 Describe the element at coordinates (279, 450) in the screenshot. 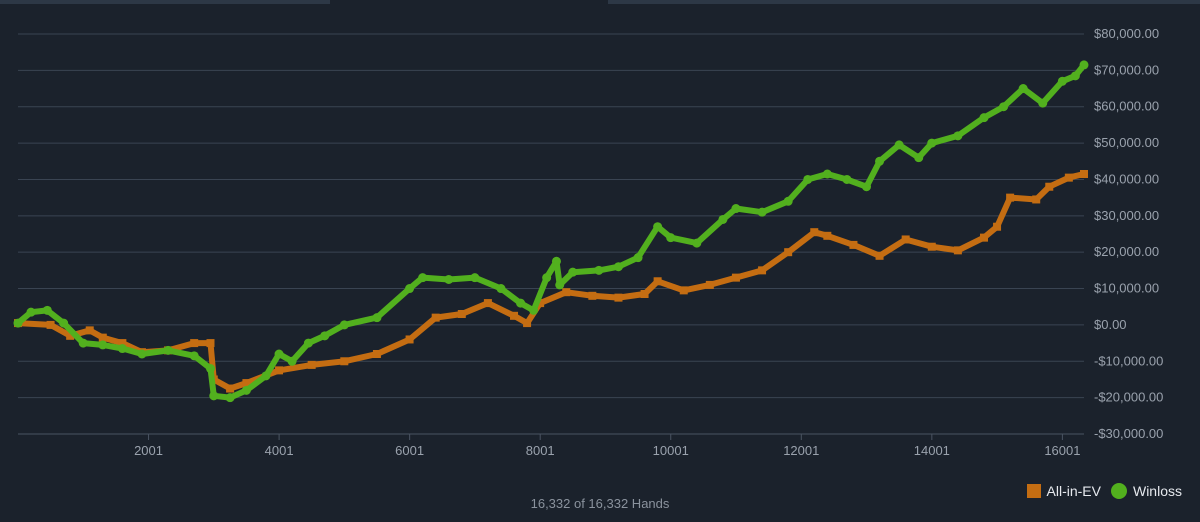

I see `x-tick-label: 4001` at that location.